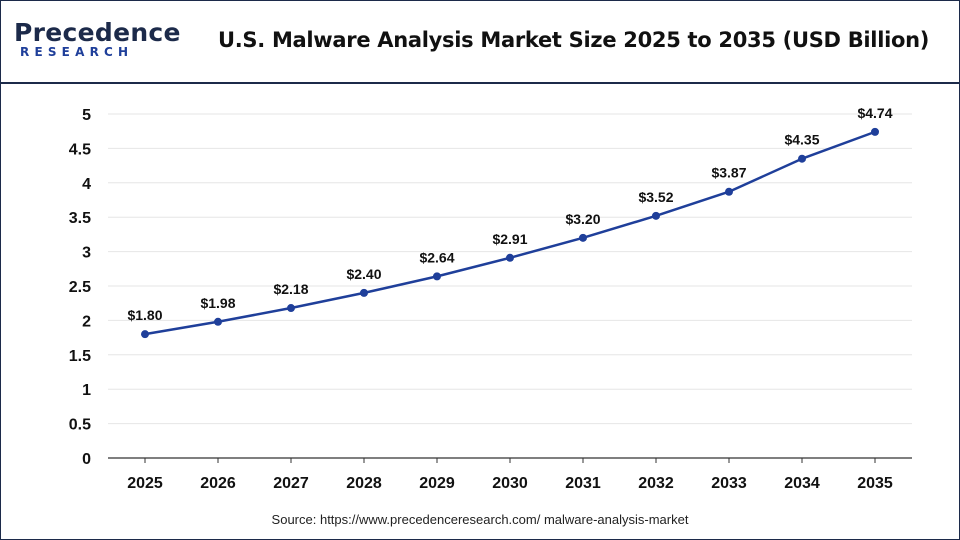 This screenshot has width=960, height=540. I want to click on x-tick-label: 2035, so click(875, 483).